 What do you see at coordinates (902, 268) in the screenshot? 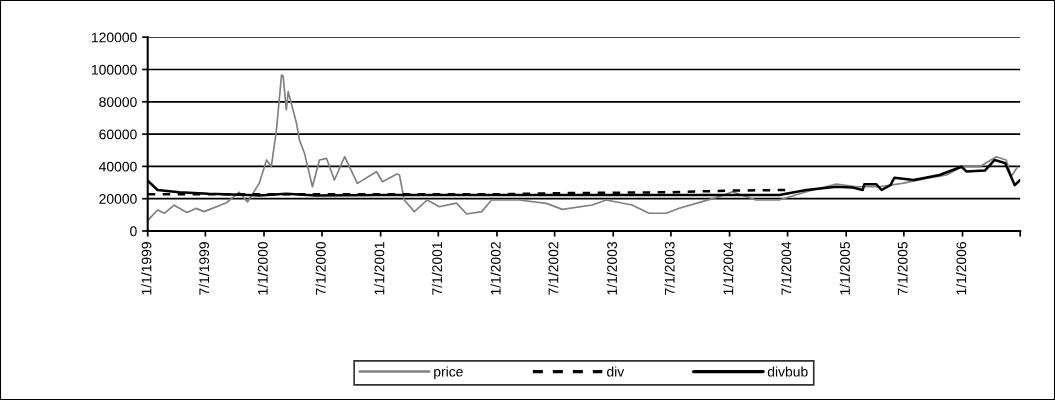
I see `x-tick-label: 7/1/2005` at bounding box center [902, 268].